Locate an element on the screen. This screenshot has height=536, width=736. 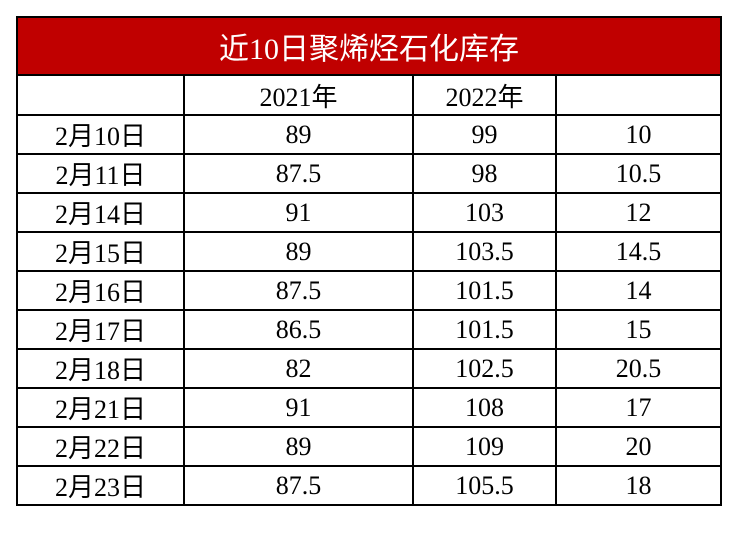
value-cell: 14 is located at coordinates (638, 290).